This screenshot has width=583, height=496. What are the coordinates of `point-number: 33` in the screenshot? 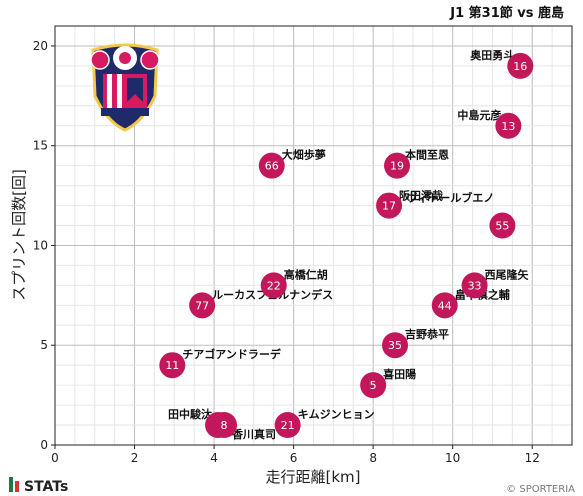 It's located at (475, 285).